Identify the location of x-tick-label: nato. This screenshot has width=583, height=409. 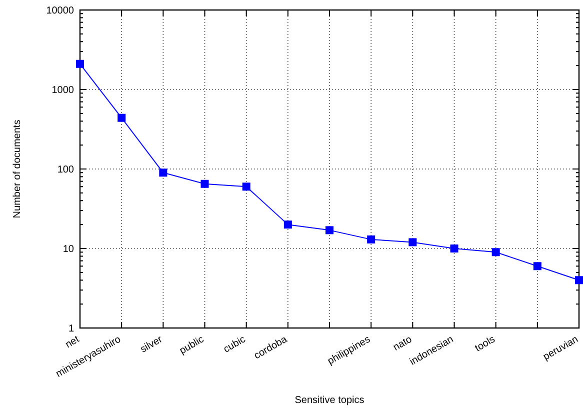
(403, 344).